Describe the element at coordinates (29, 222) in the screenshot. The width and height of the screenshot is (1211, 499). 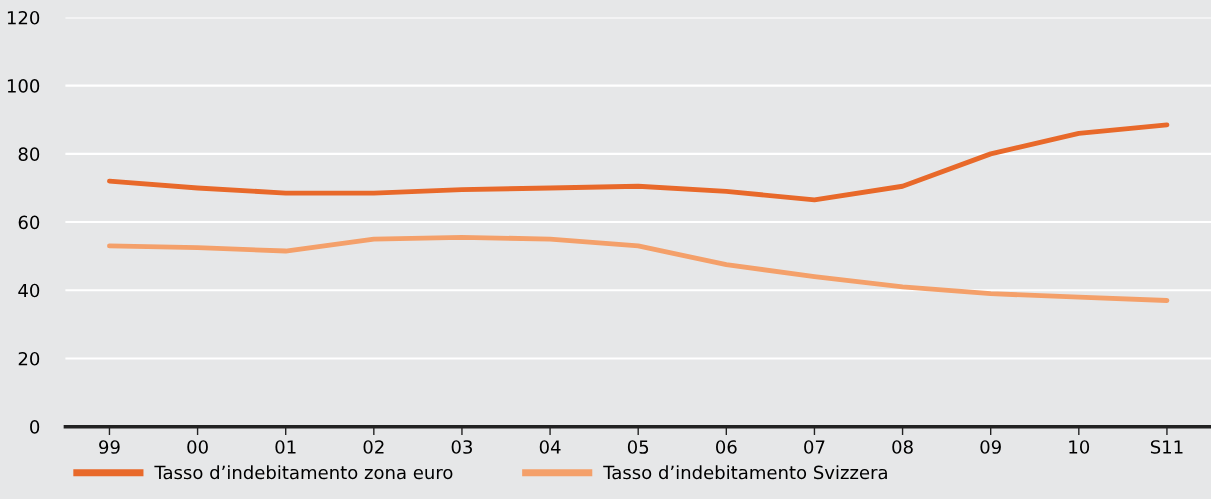
I see `y-tick-label: 60` at that location.